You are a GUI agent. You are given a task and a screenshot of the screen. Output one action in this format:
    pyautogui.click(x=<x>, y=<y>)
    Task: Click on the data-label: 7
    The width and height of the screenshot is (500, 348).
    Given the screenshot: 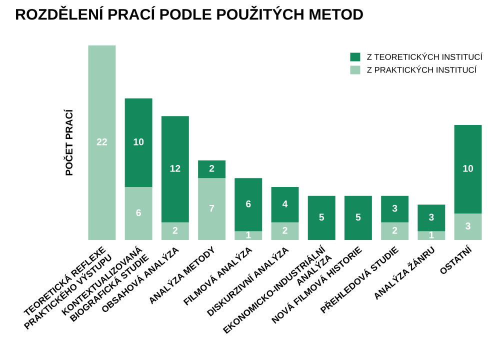 What is the action you would take?
    pyautogui.click(x=212, y=208)
    